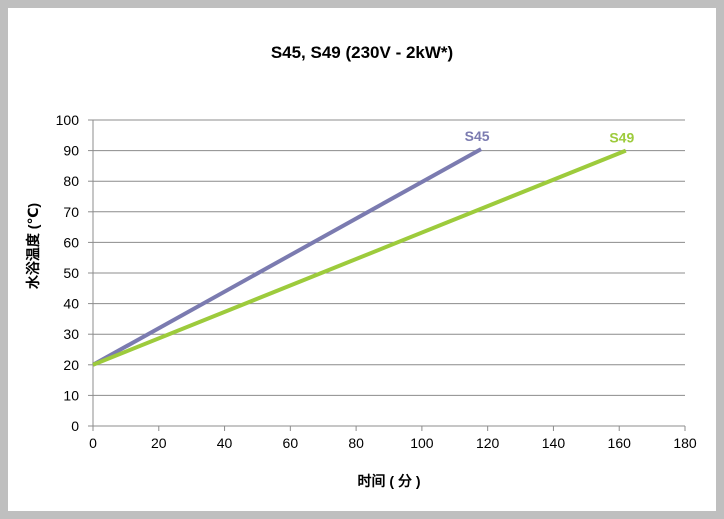 The height and width of the screenshot is (519, 724). Describe the element at coordinates (685, 443) in the screenshot. I see `x-tick-label: 180` at that location.